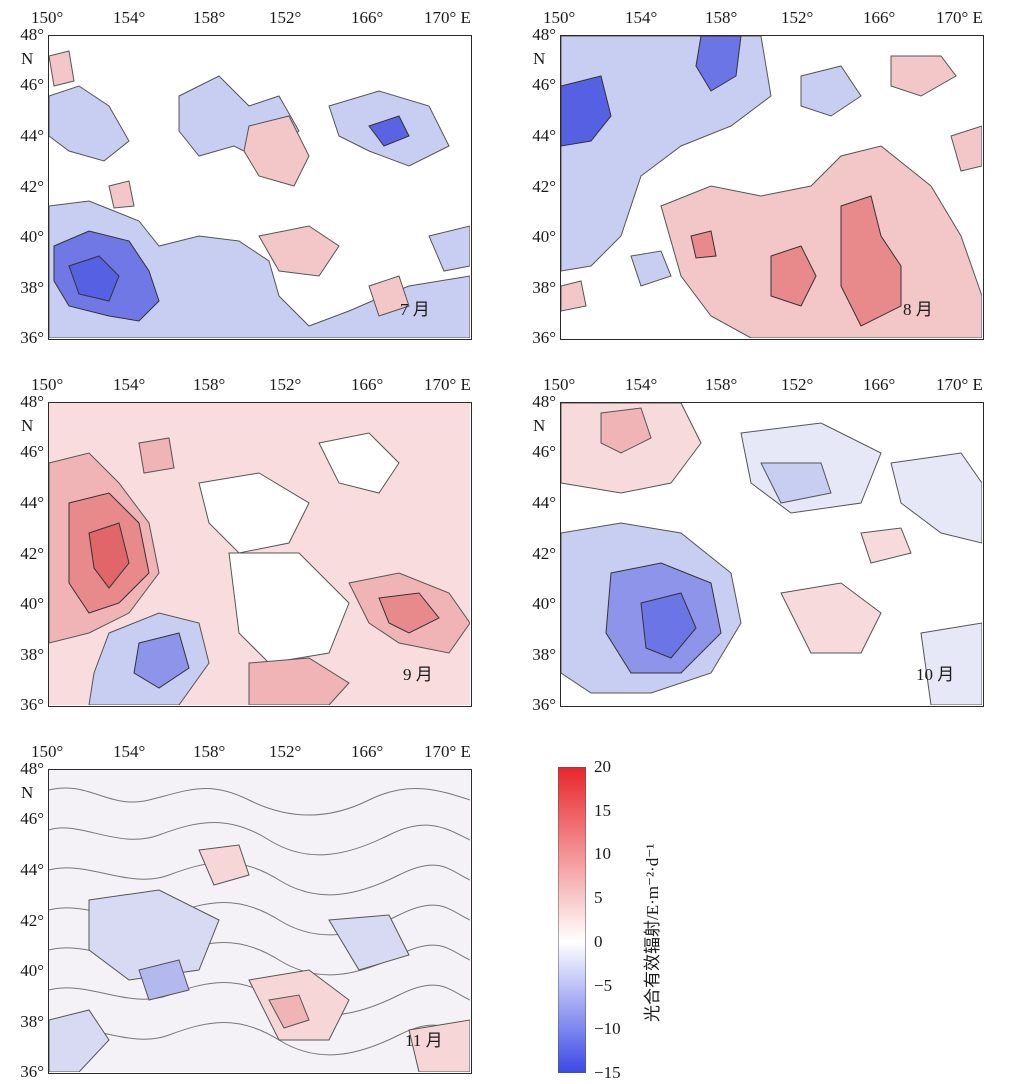  Describe the element at coordinates (602, 810) in the screenshot. I see `colorbar-tick-label: 15` at that location.